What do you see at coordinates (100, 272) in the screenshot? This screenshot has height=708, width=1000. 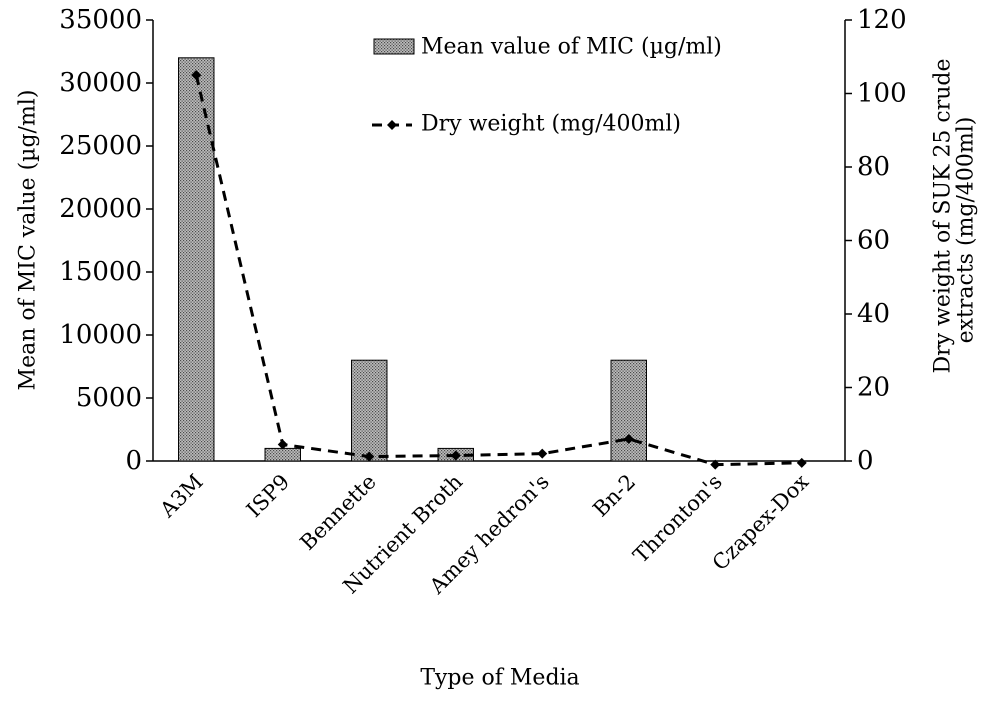 I see `left-tick-label: 15000` at bounding box center [100, 272].